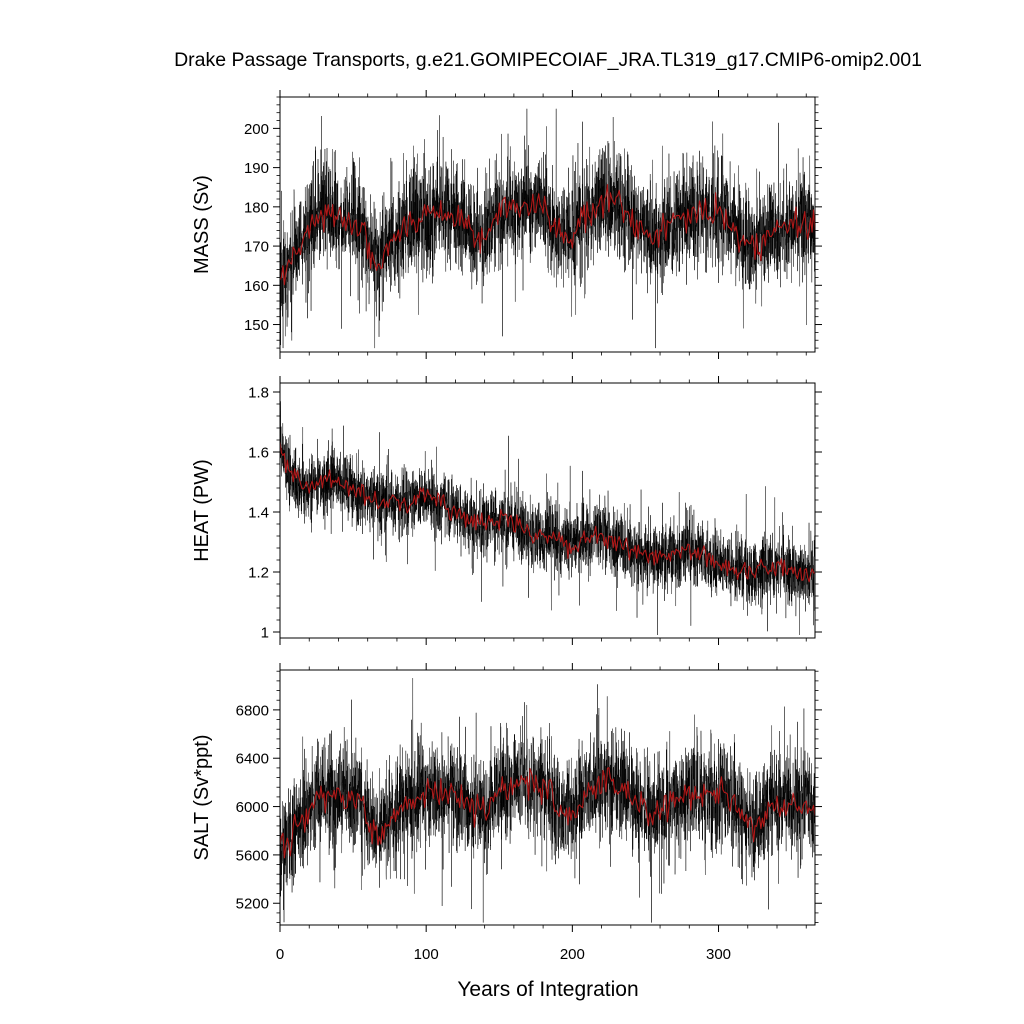  I want to click on salt-y-tick-label: 5200, so click(252, 904).